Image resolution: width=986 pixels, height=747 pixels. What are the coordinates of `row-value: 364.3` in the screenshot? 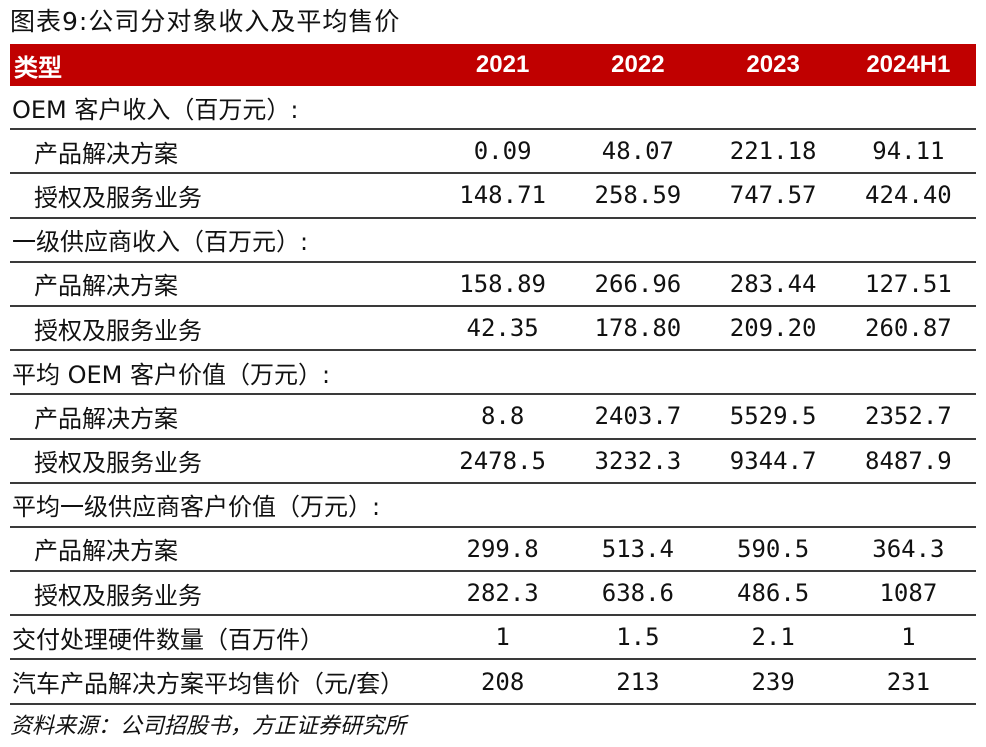 It's located at (908, 548).